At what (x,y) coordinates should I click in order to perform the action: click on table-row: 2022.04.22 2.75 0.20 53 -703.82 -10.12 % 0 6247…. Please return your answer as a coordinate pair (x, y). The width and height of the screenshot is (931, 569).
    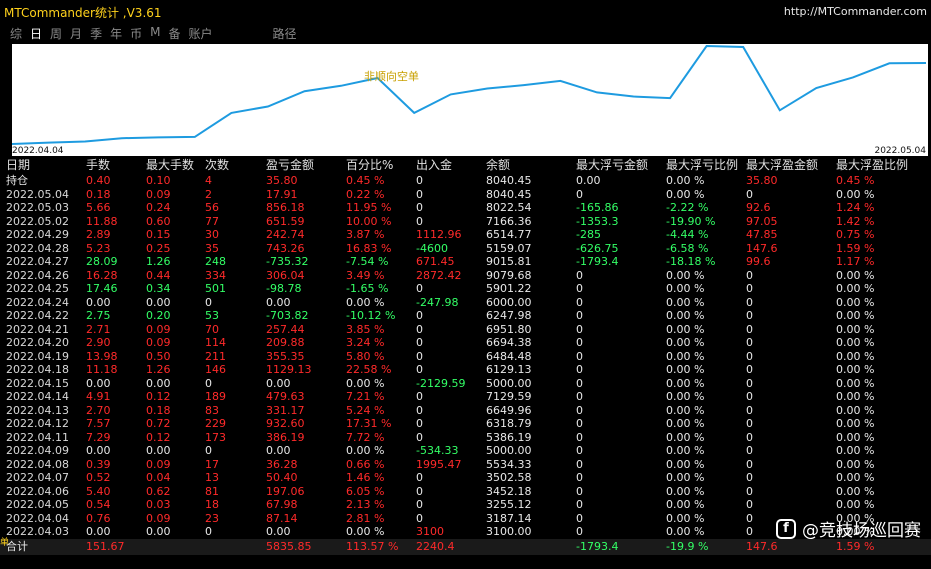
    Looking at the image, I should click on (465, 316).